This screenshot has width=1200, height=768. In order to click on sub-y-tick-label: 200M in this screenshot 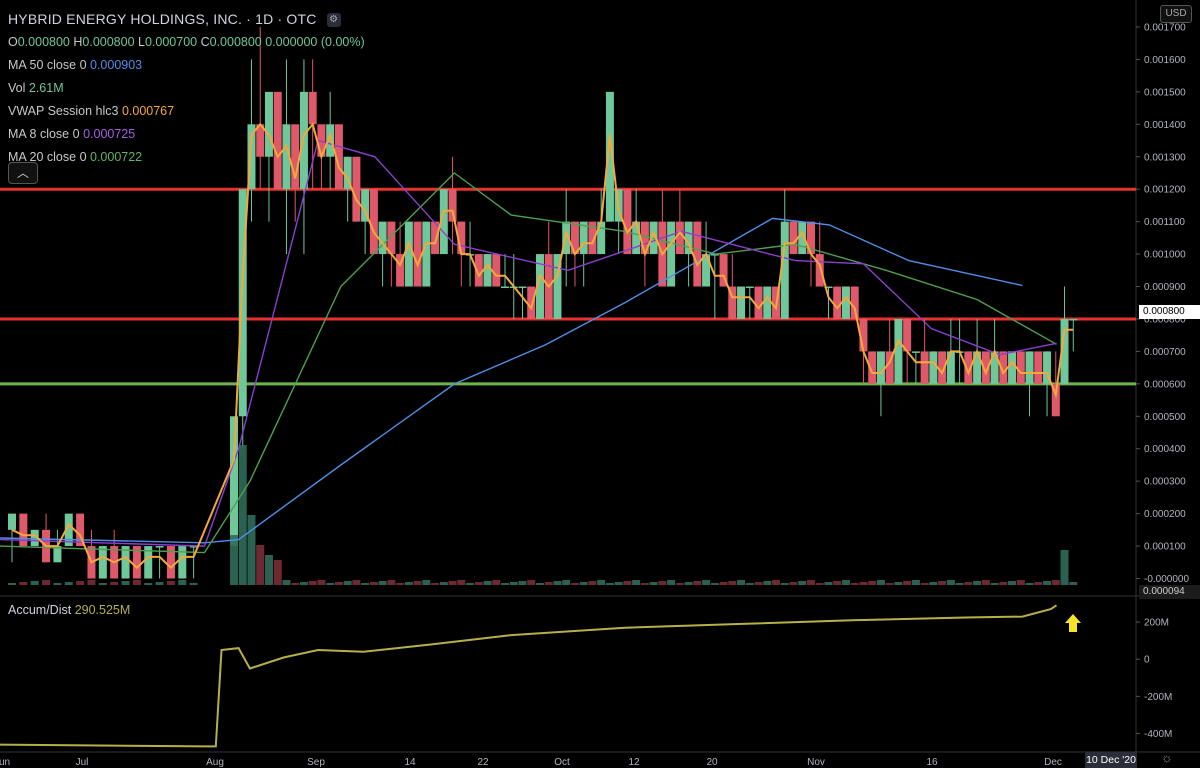, I will do `click(1156, 623)`.